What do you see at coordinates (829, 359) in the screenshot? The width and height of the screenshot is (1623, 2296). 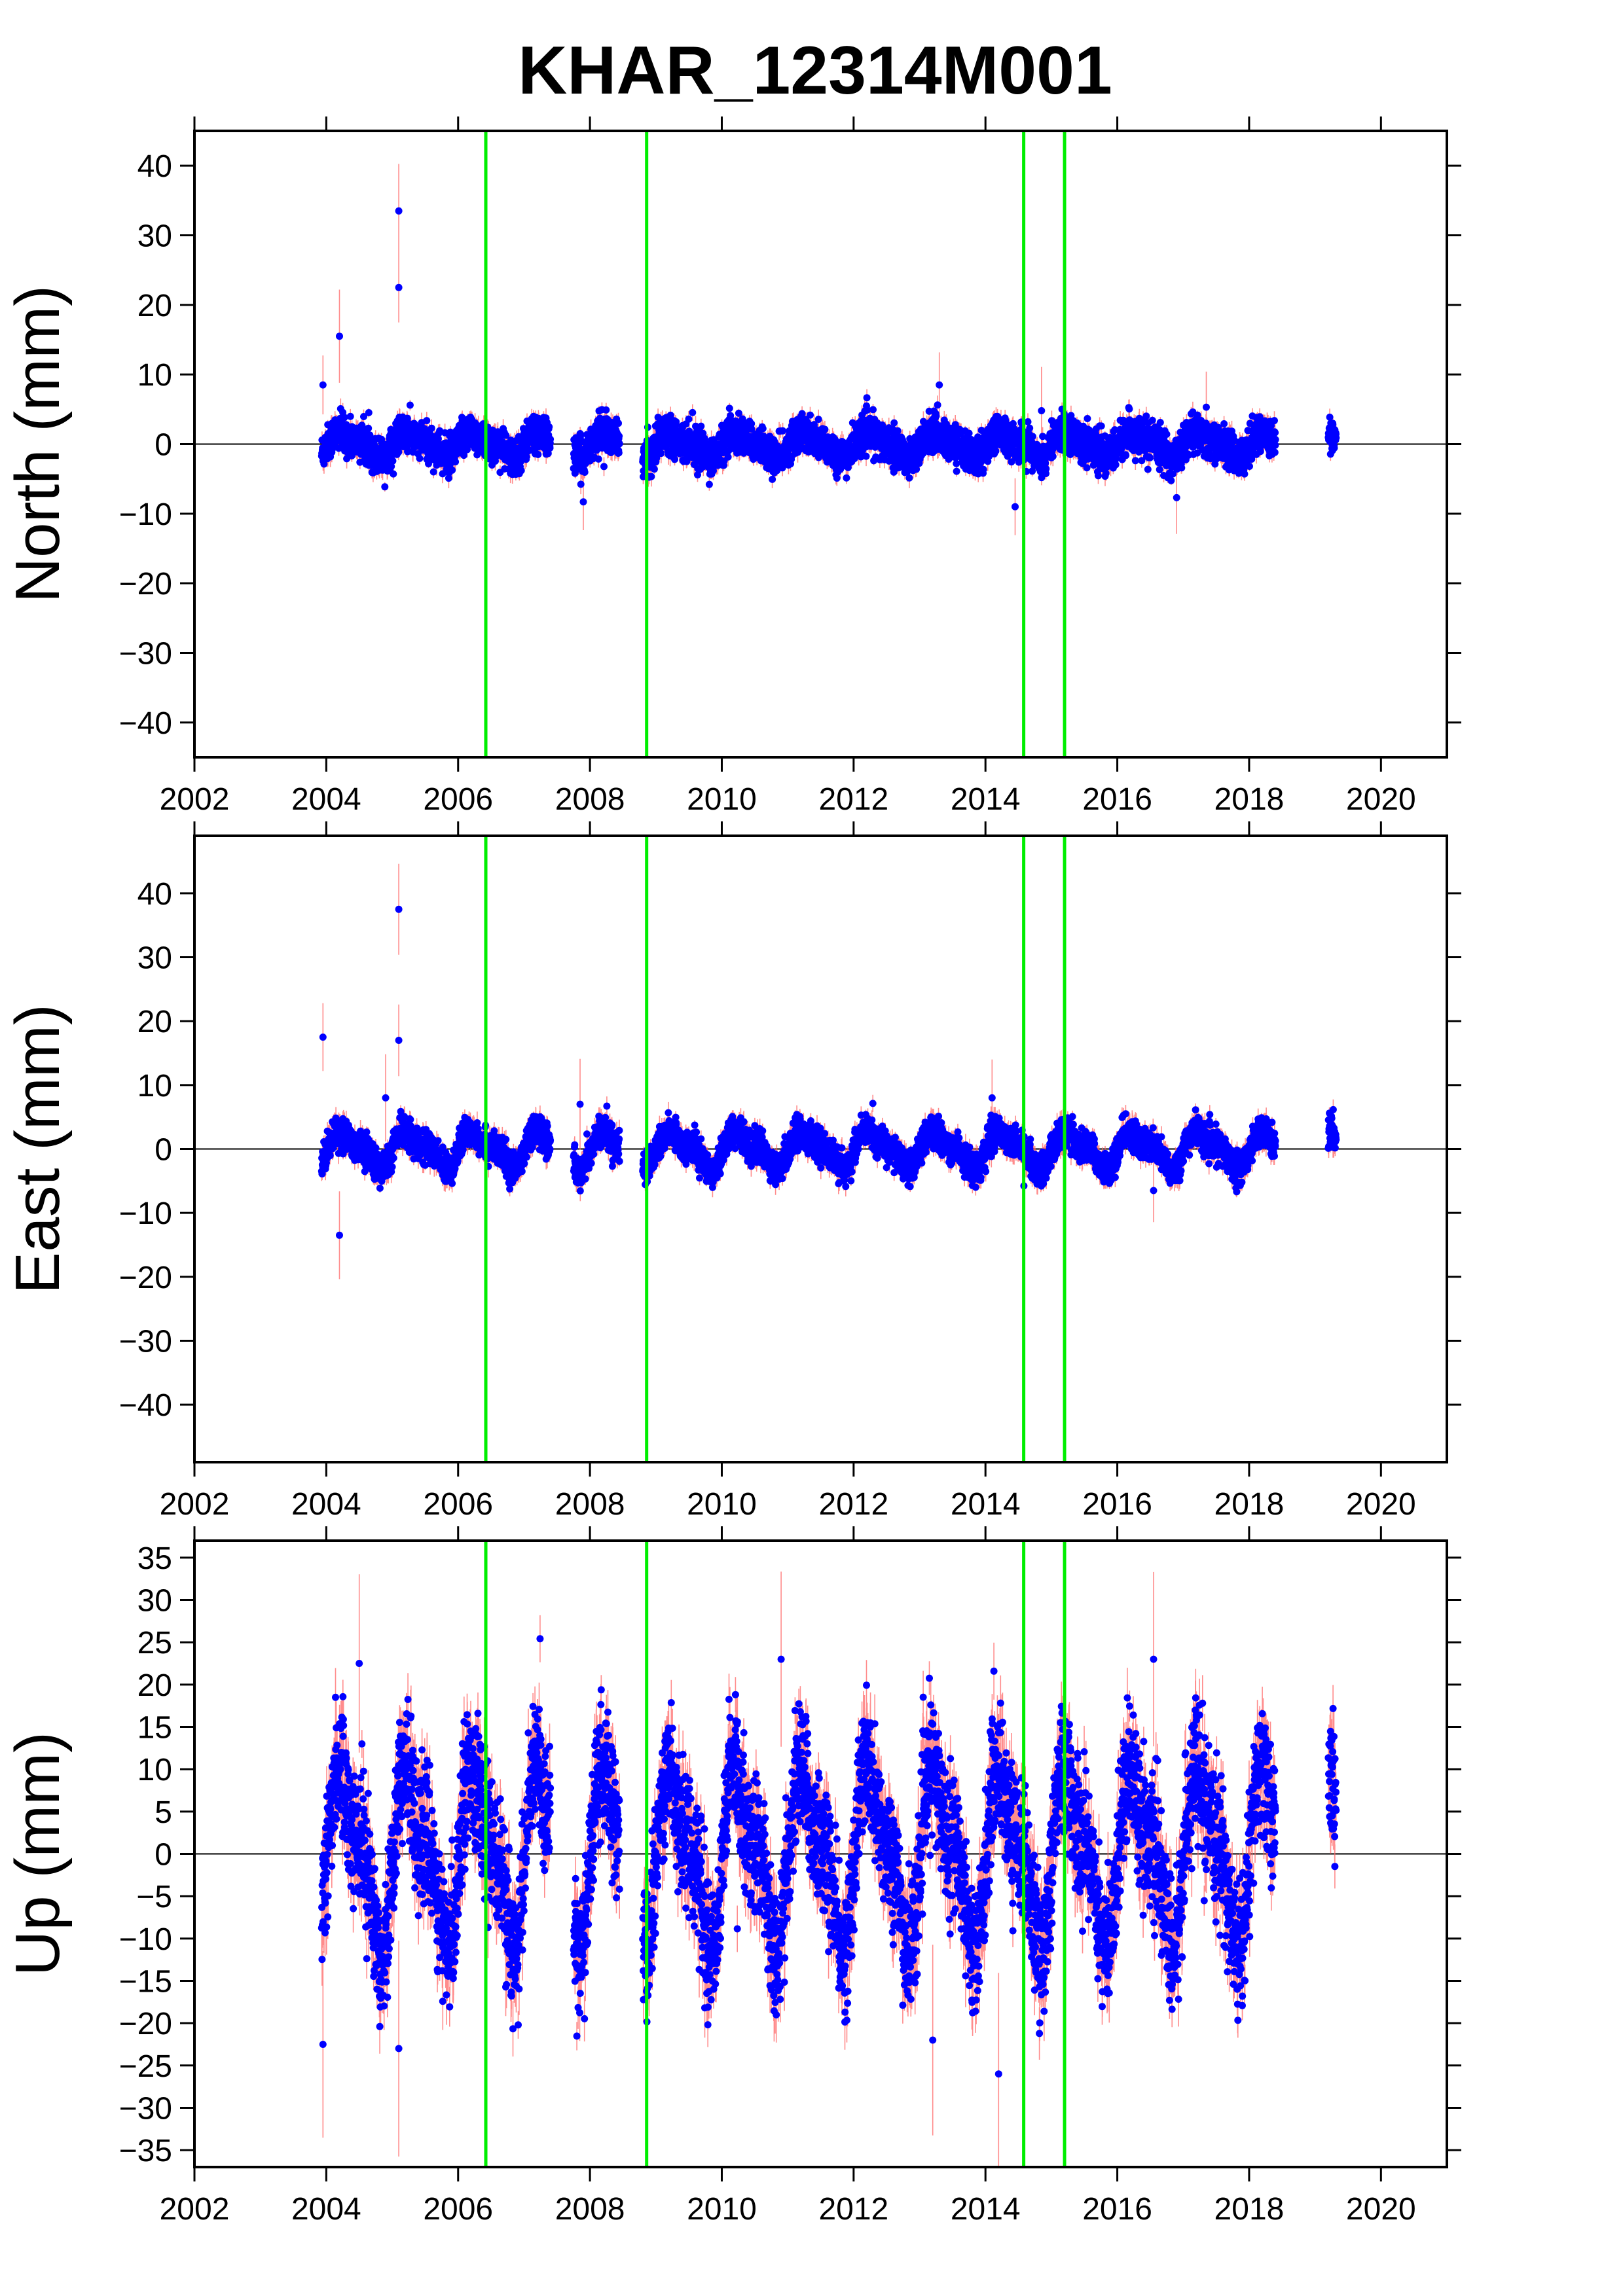 I see `north-points` at bounding box center [829, 359].